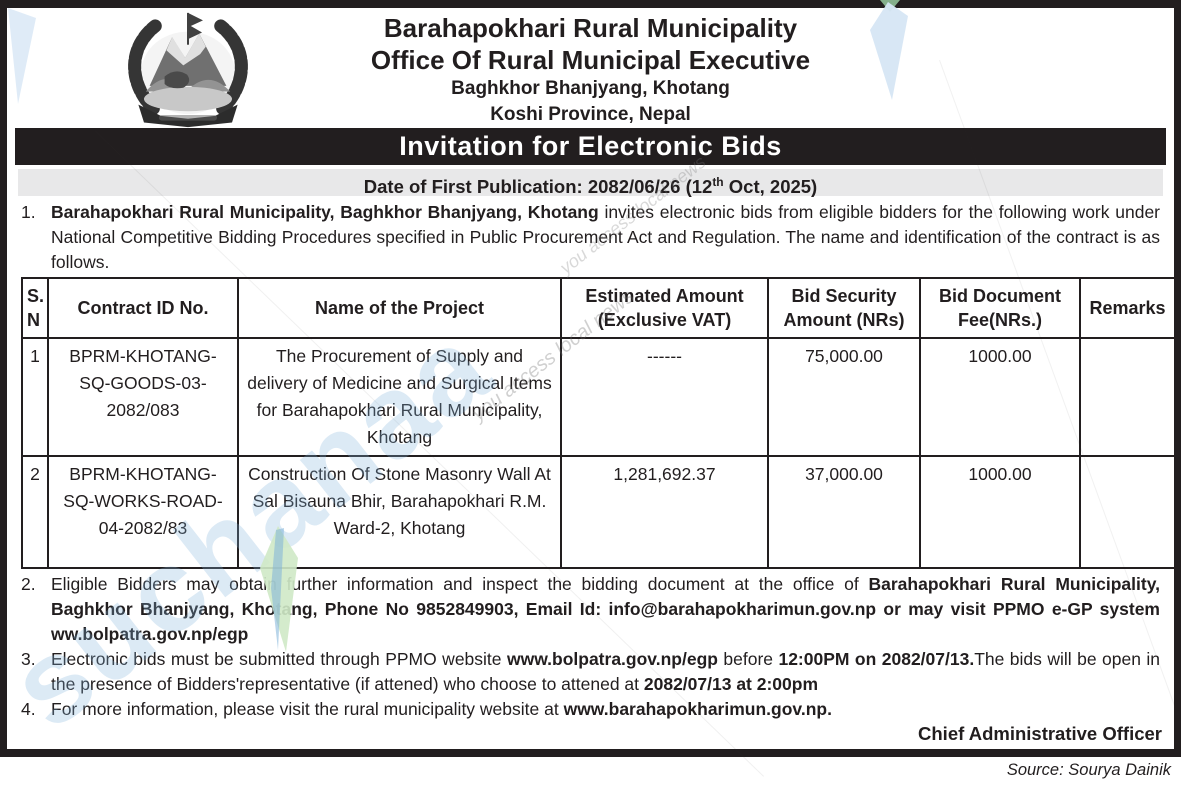  What do you see at coordinates (1088, 770) in the screenshot?
I see `source-credit: Source: Sourya Dainik` at bounding box center [1088, 770].